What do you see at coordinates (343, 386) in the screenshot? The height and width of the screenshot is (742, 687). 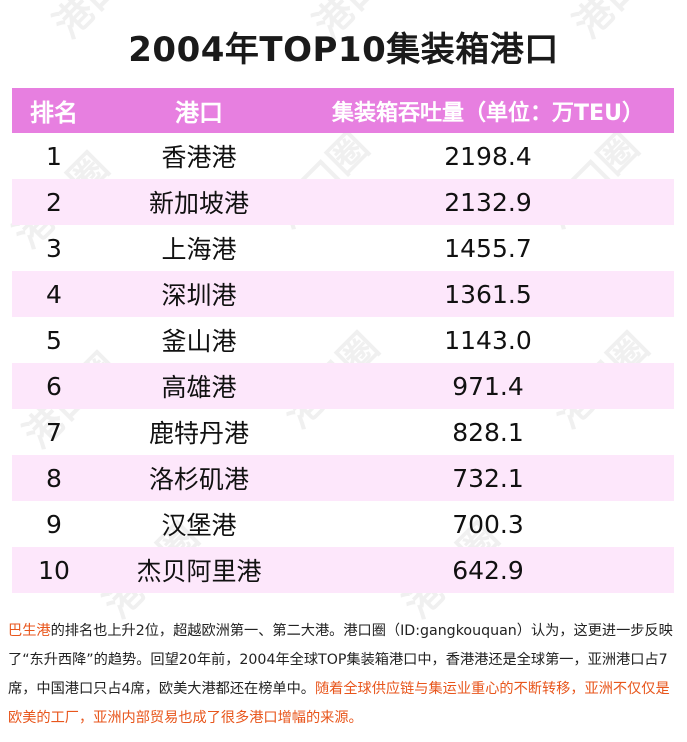 I see `table-row: 6 高雄港 971.4` at bounding box center [343, 386].